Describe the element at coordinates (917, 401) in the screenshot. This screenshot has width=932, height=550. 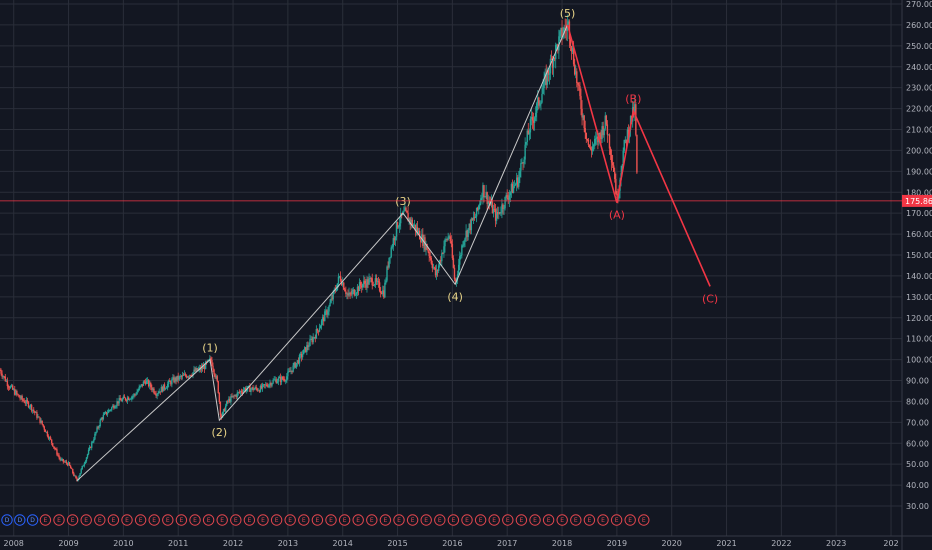
I see `y-tick-label: 80.00` at that location.